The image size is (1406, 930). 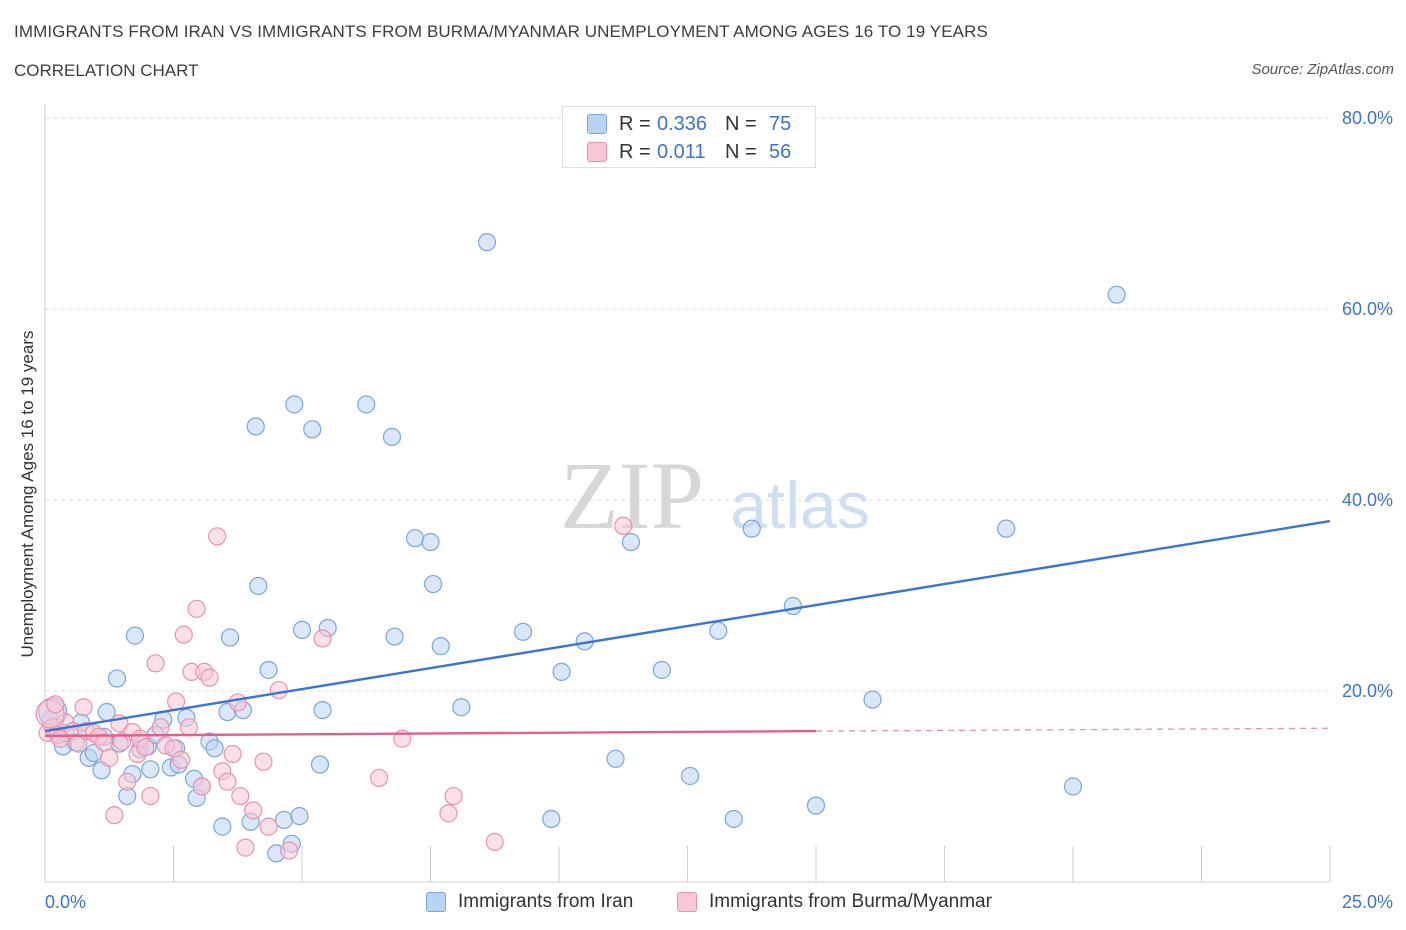 I want to click on n-value: 75, so click(x=780, y=123).